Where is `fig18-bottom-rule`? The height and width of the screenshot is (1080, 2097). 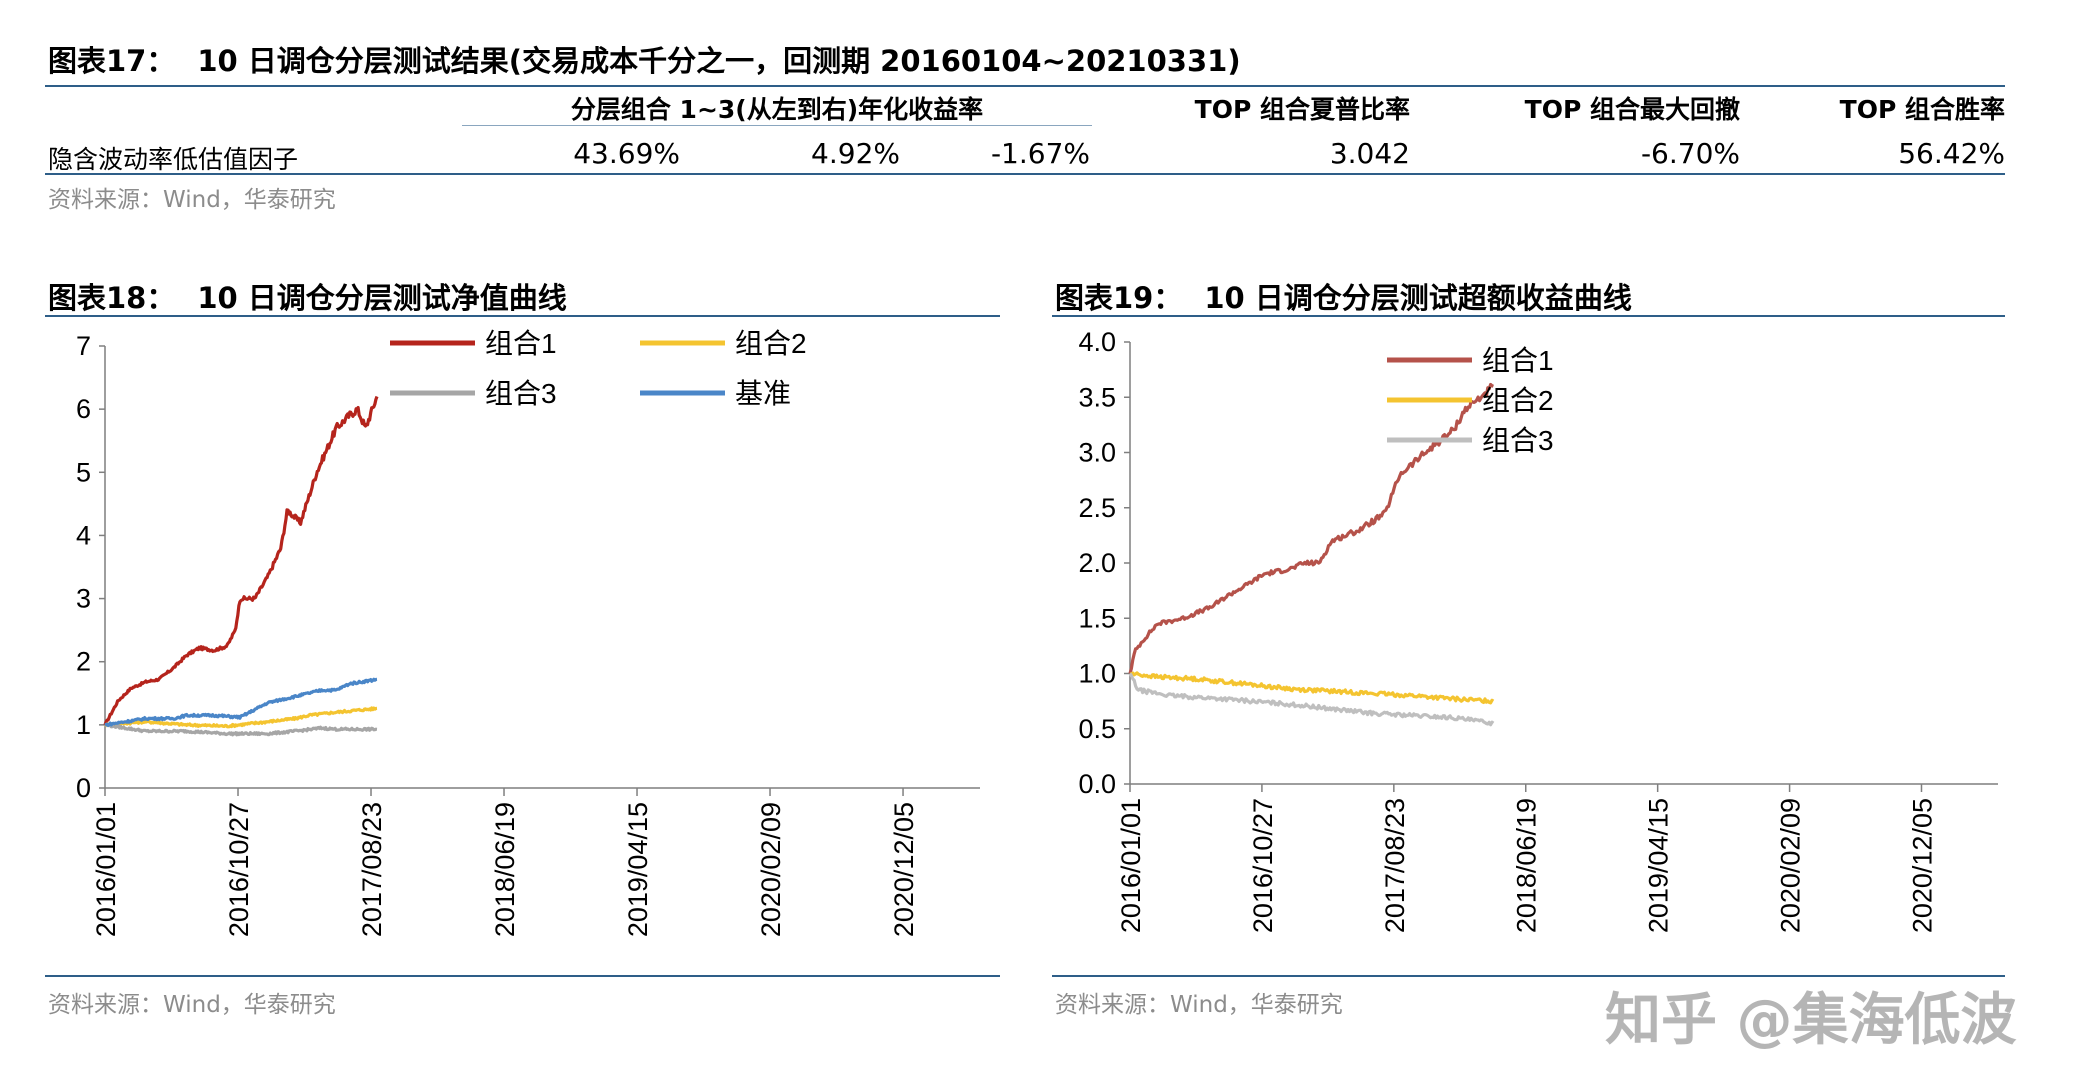
fig18-bottom-rule is located at coordinates (522, 976).